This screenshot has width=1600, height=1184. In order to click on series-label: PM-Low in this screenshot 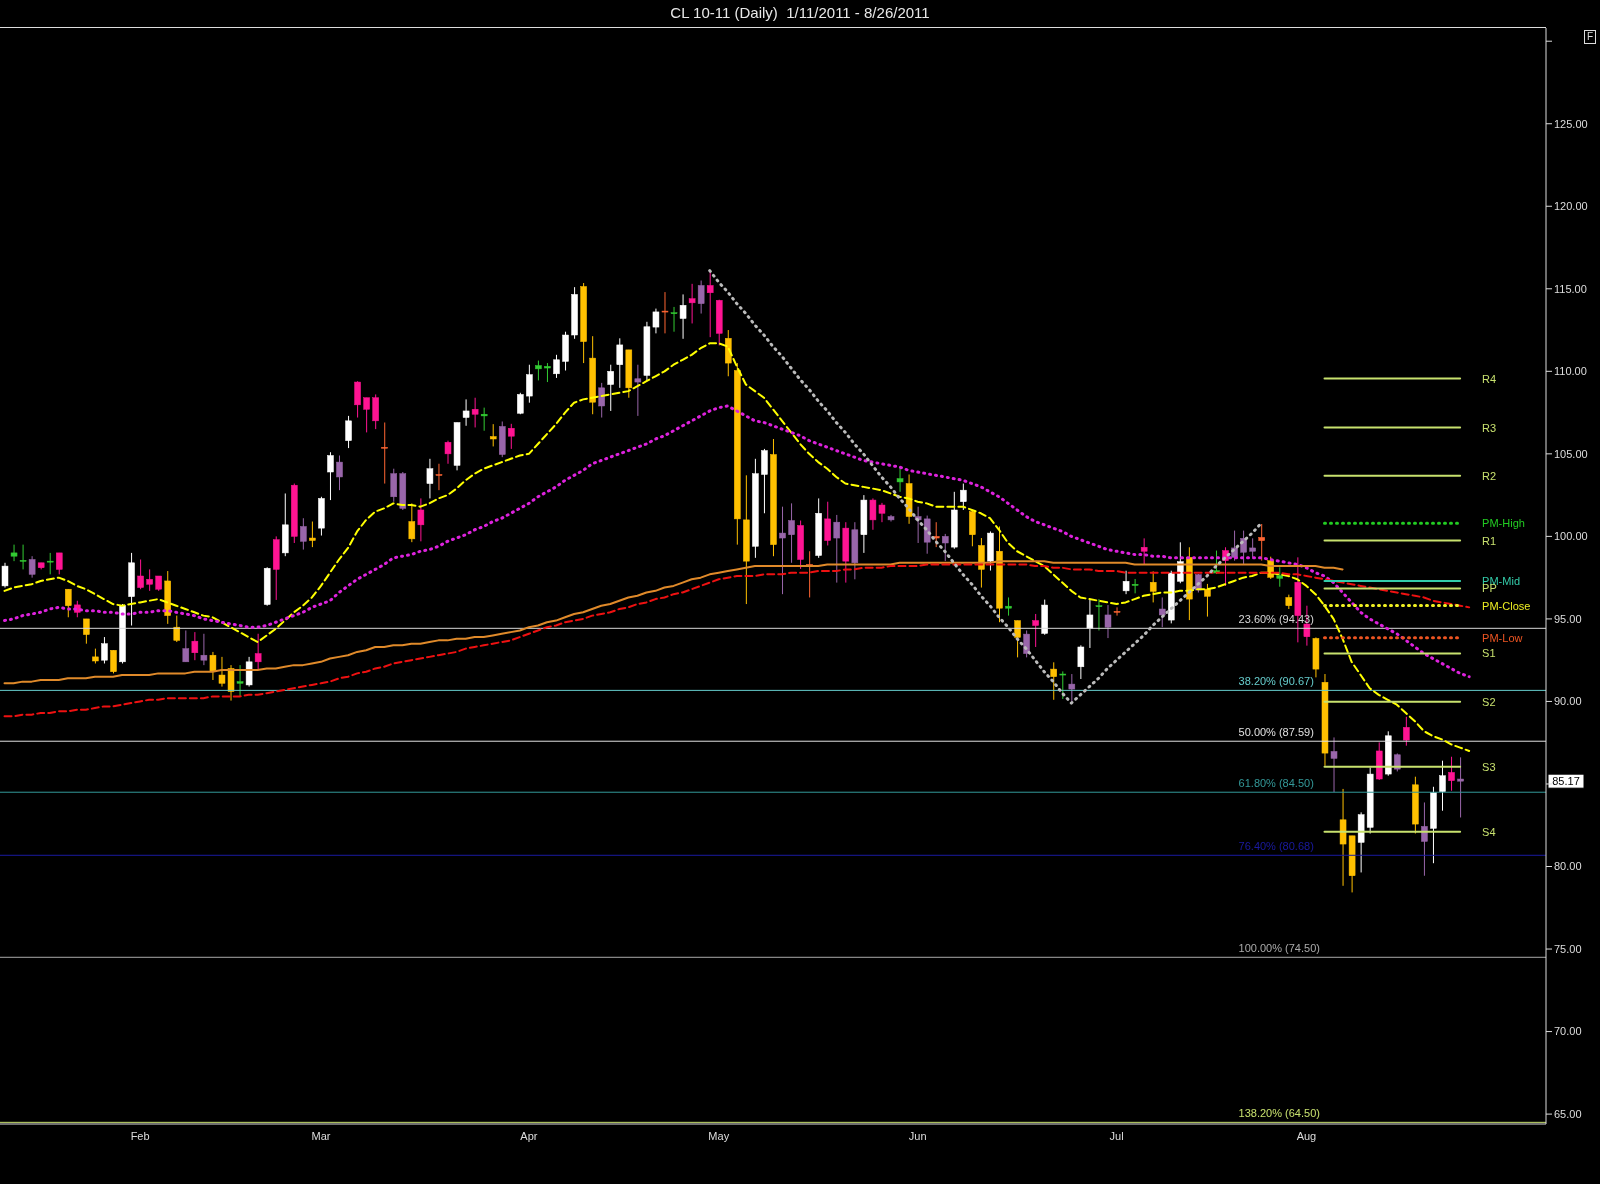, I will do `click(1502, 637)`.